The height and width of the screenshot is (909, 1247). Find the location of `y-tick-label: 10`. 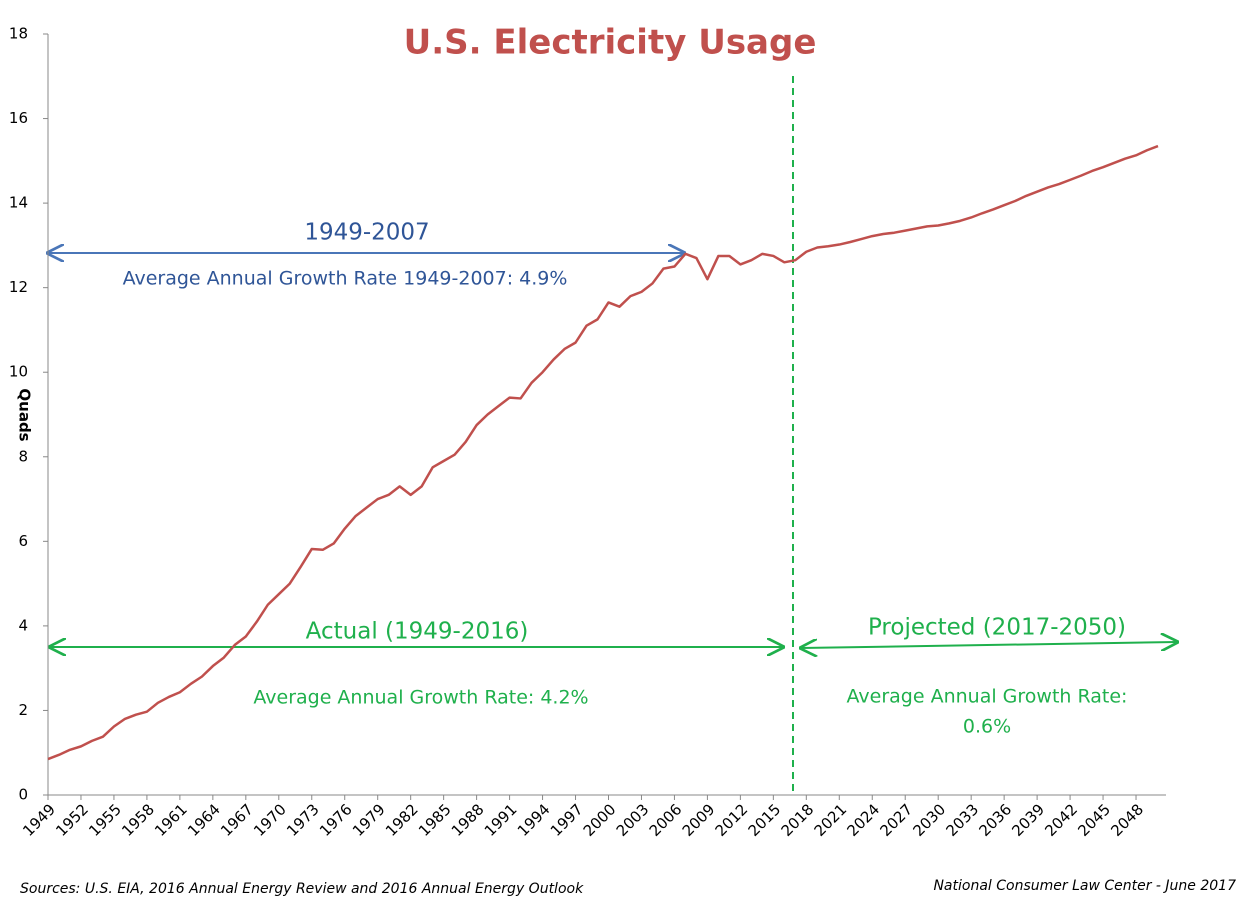

y-tick-label: 10 is located at coordinates (18, 372).